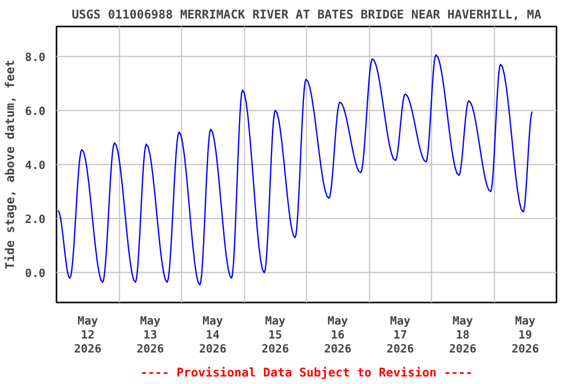 The width and height of the screenshot is (576, 384). Describe the element at coordinates (307, 15) in the screenshot. I see `chart-title: USGS 011006988 MERRIMACK RIVER AT BATES BRIDGE NEAR HAVERHILL, MA` at that location.